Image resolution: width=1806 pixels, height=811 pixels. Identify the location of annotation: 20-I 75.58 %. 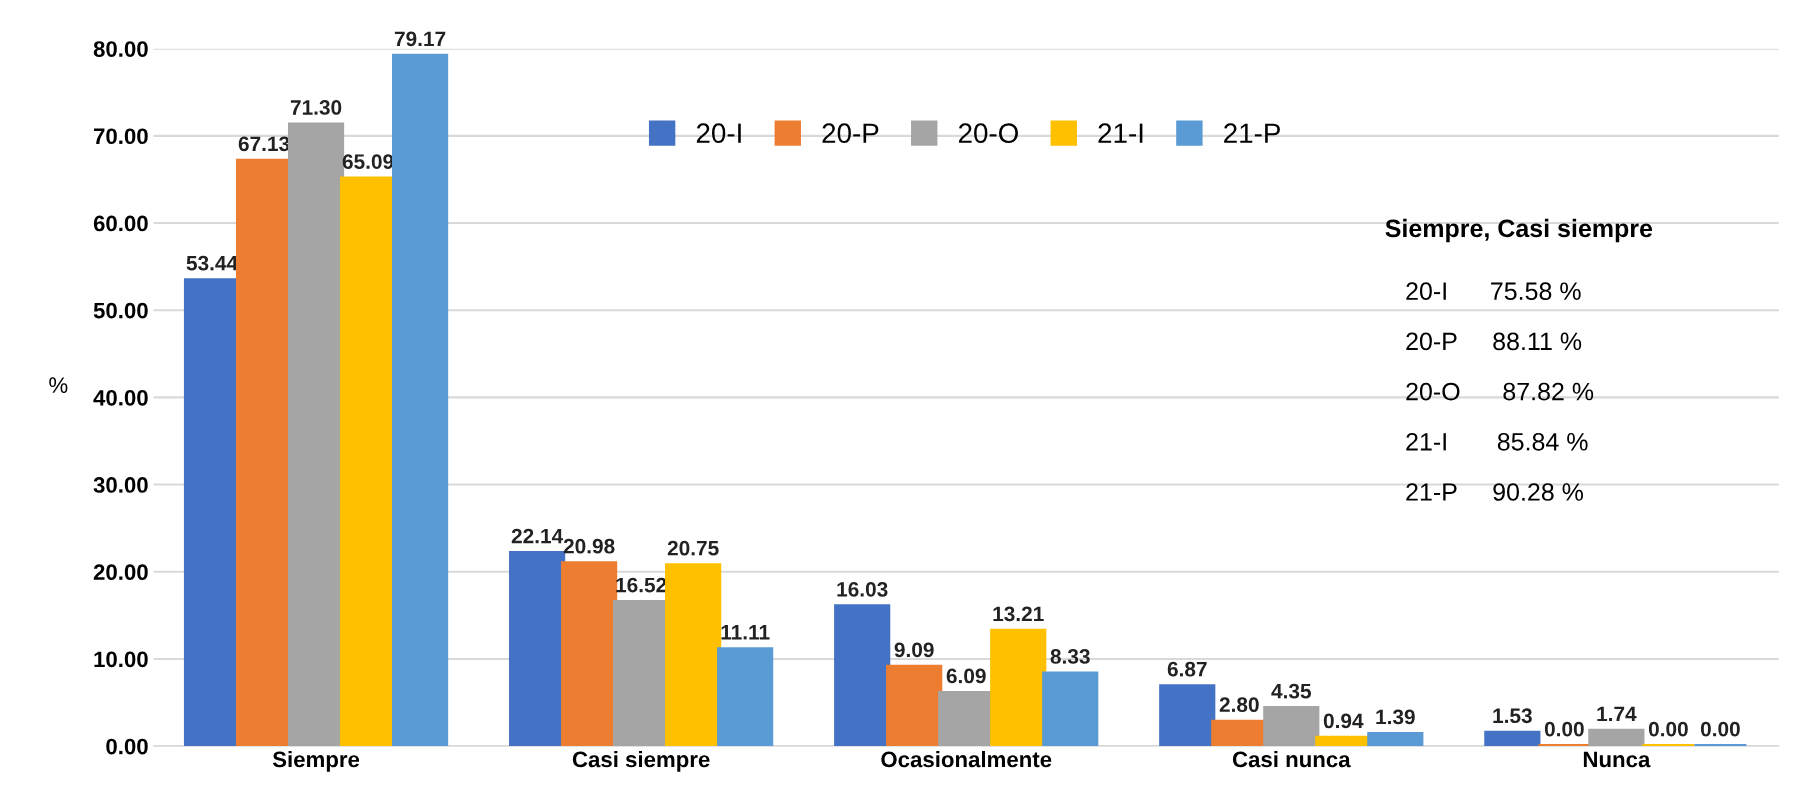
(1493, 291).